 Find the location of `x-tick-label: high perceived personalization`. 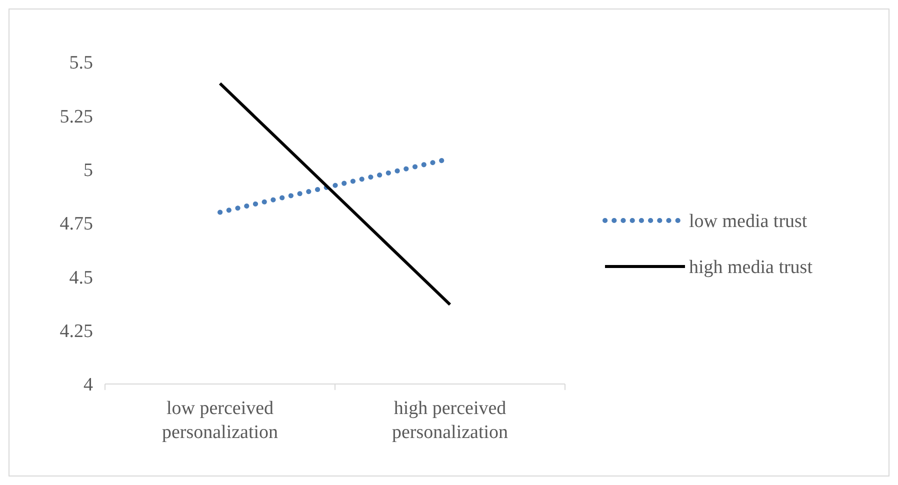

x-tick-label: high perceived personalization is located at coordinates (450, 420).